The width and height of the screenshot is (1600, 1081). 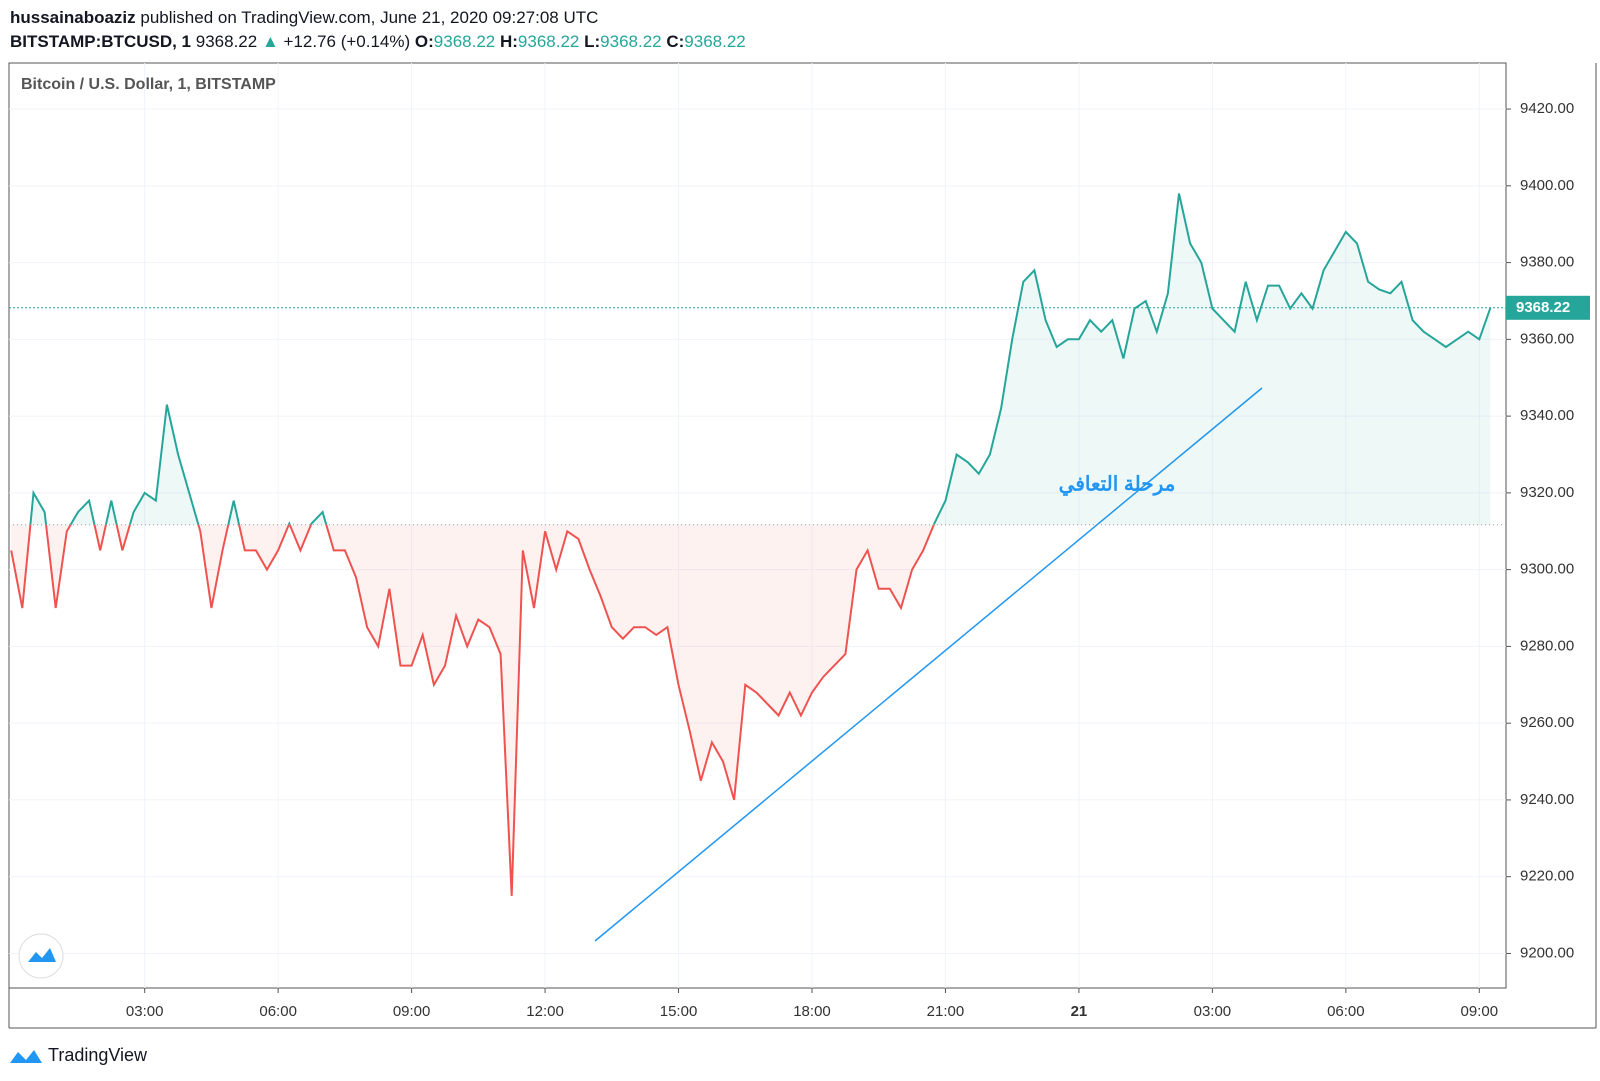 I want to click on y-tick-label: 9240.00, so click(x=1547, y=799).